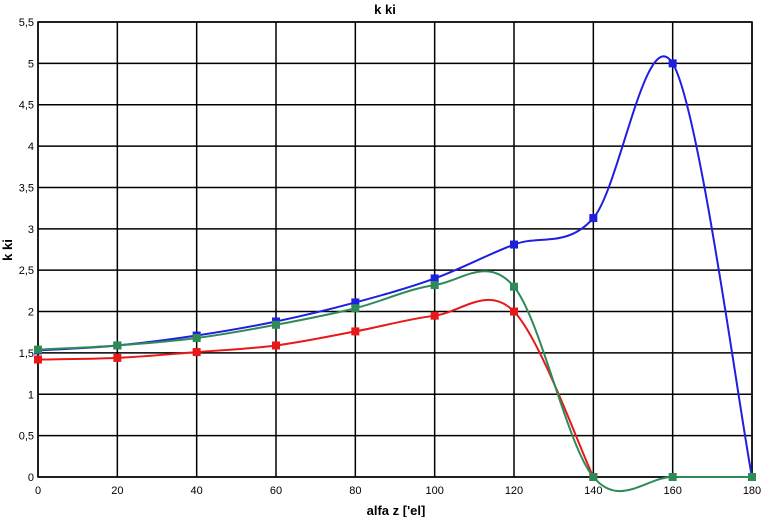  What do you see at coordinates (31, 230) in the screenshot?
I see `y-tick-label: 3` at bounding box center [31, 230].